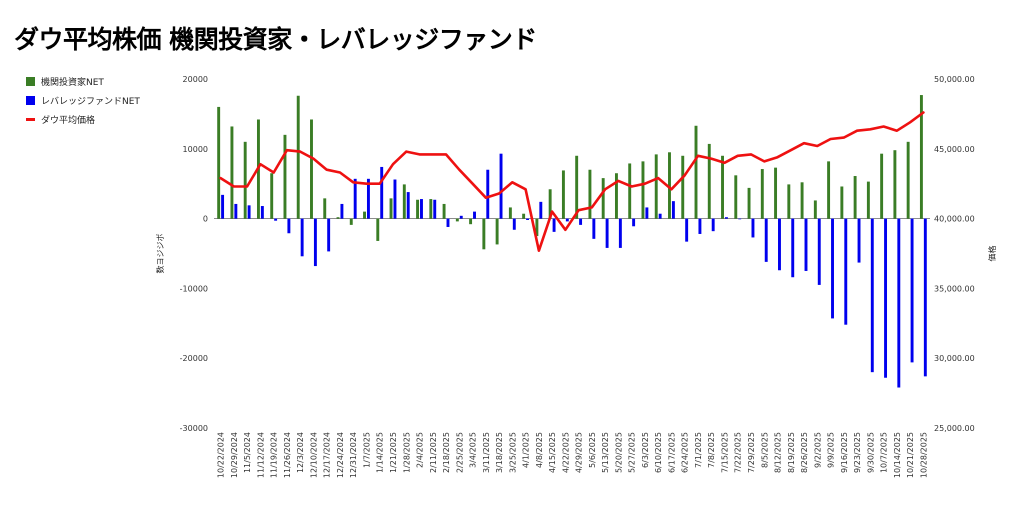 Image resolution: width=1024 pixels, height=506 pixels. What do you see at coordinates (552, 452) in the screenshot?
I see `x-tick-label: 4/15/2025` at bounding box center [552, 452].